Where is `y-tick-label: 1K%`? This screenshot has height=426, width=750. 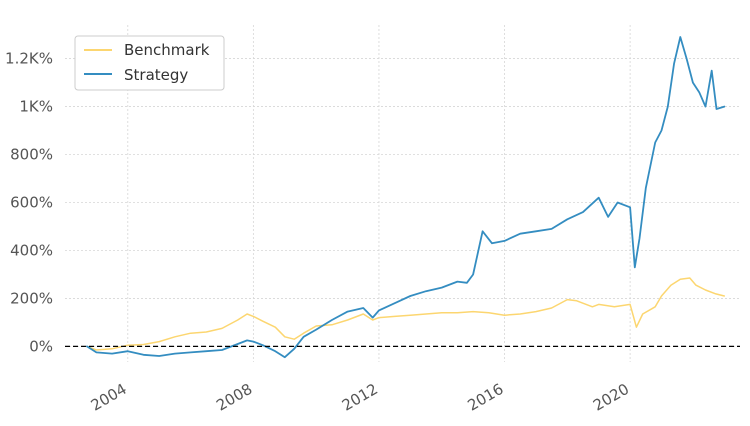 y-tick-label: 1K% is located at coordinates (36, 107).